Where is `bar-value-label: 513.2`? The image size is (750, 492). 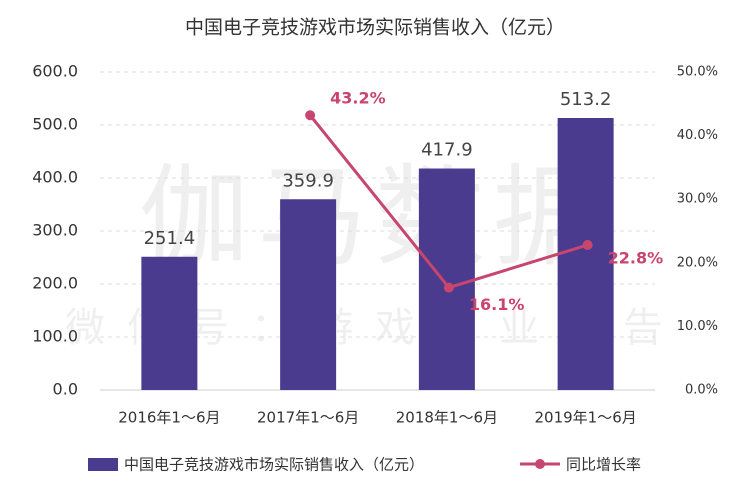 bar-value-label: 513.2 is located at coordinates (586, 99).